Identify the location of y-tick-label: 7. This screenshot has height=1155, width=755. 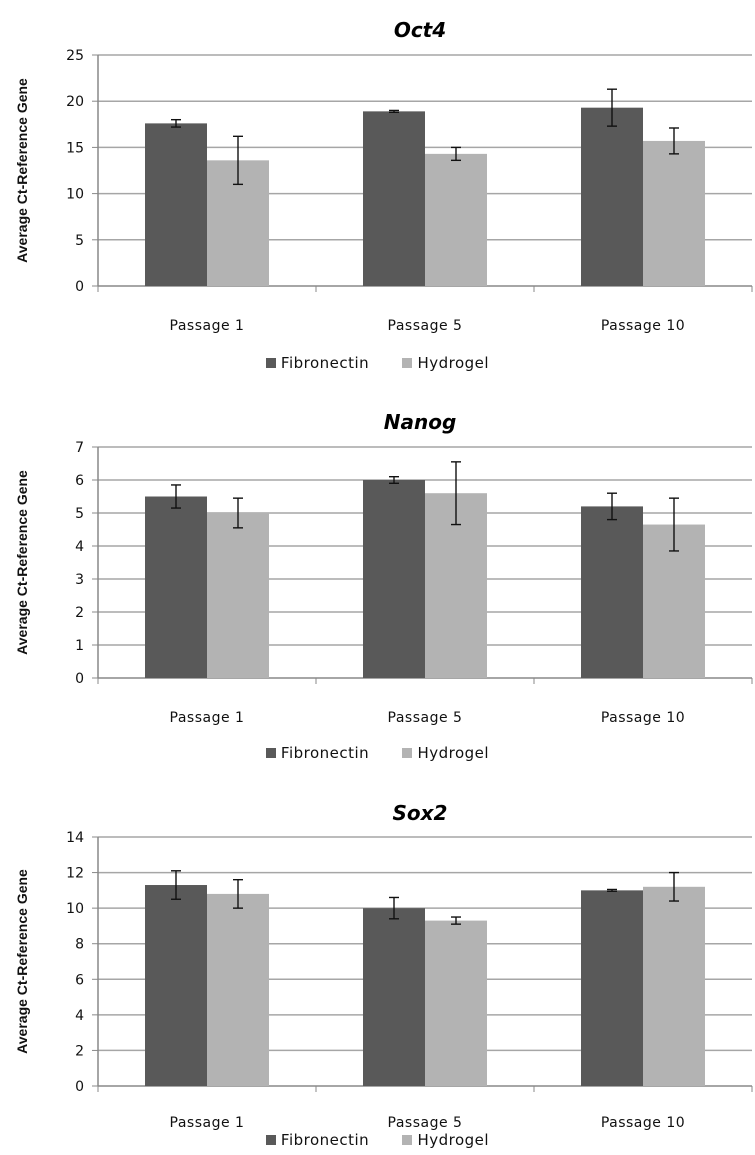
(79, 448).